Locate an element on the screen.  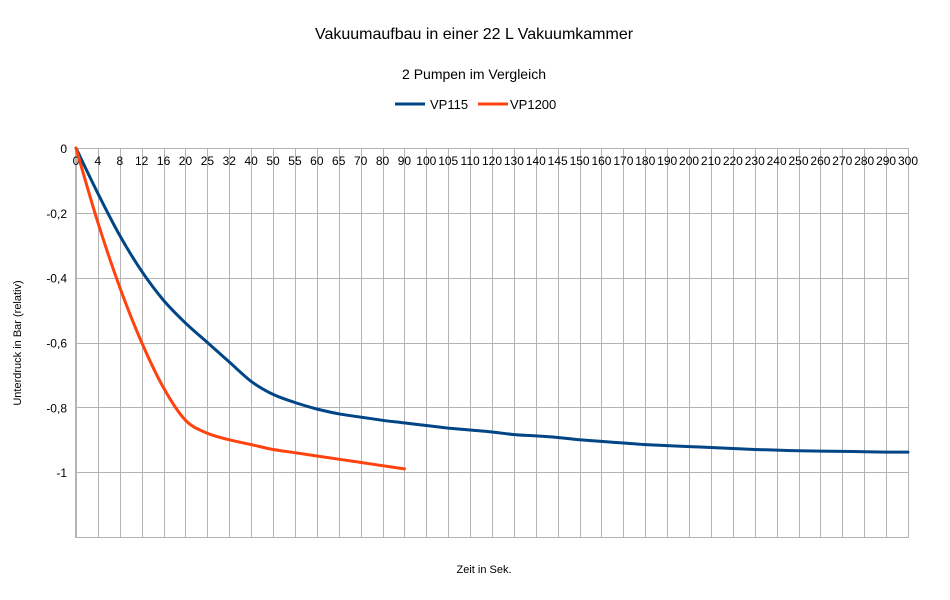
x-tick-label: 100 is located at coordinates (426, 161).